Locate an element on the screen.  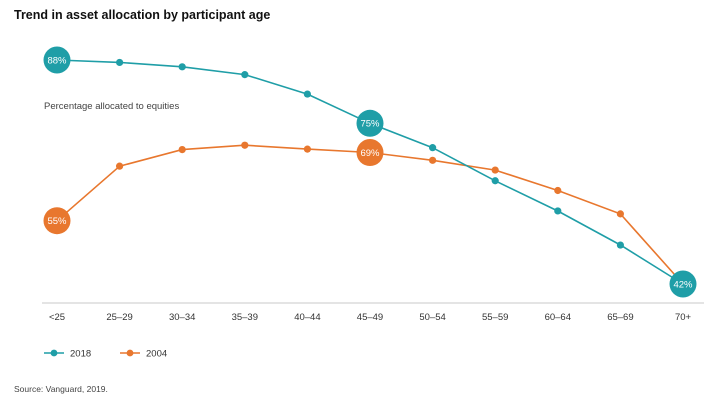
legend-label: 2018 is located at coordinates (80, 353).